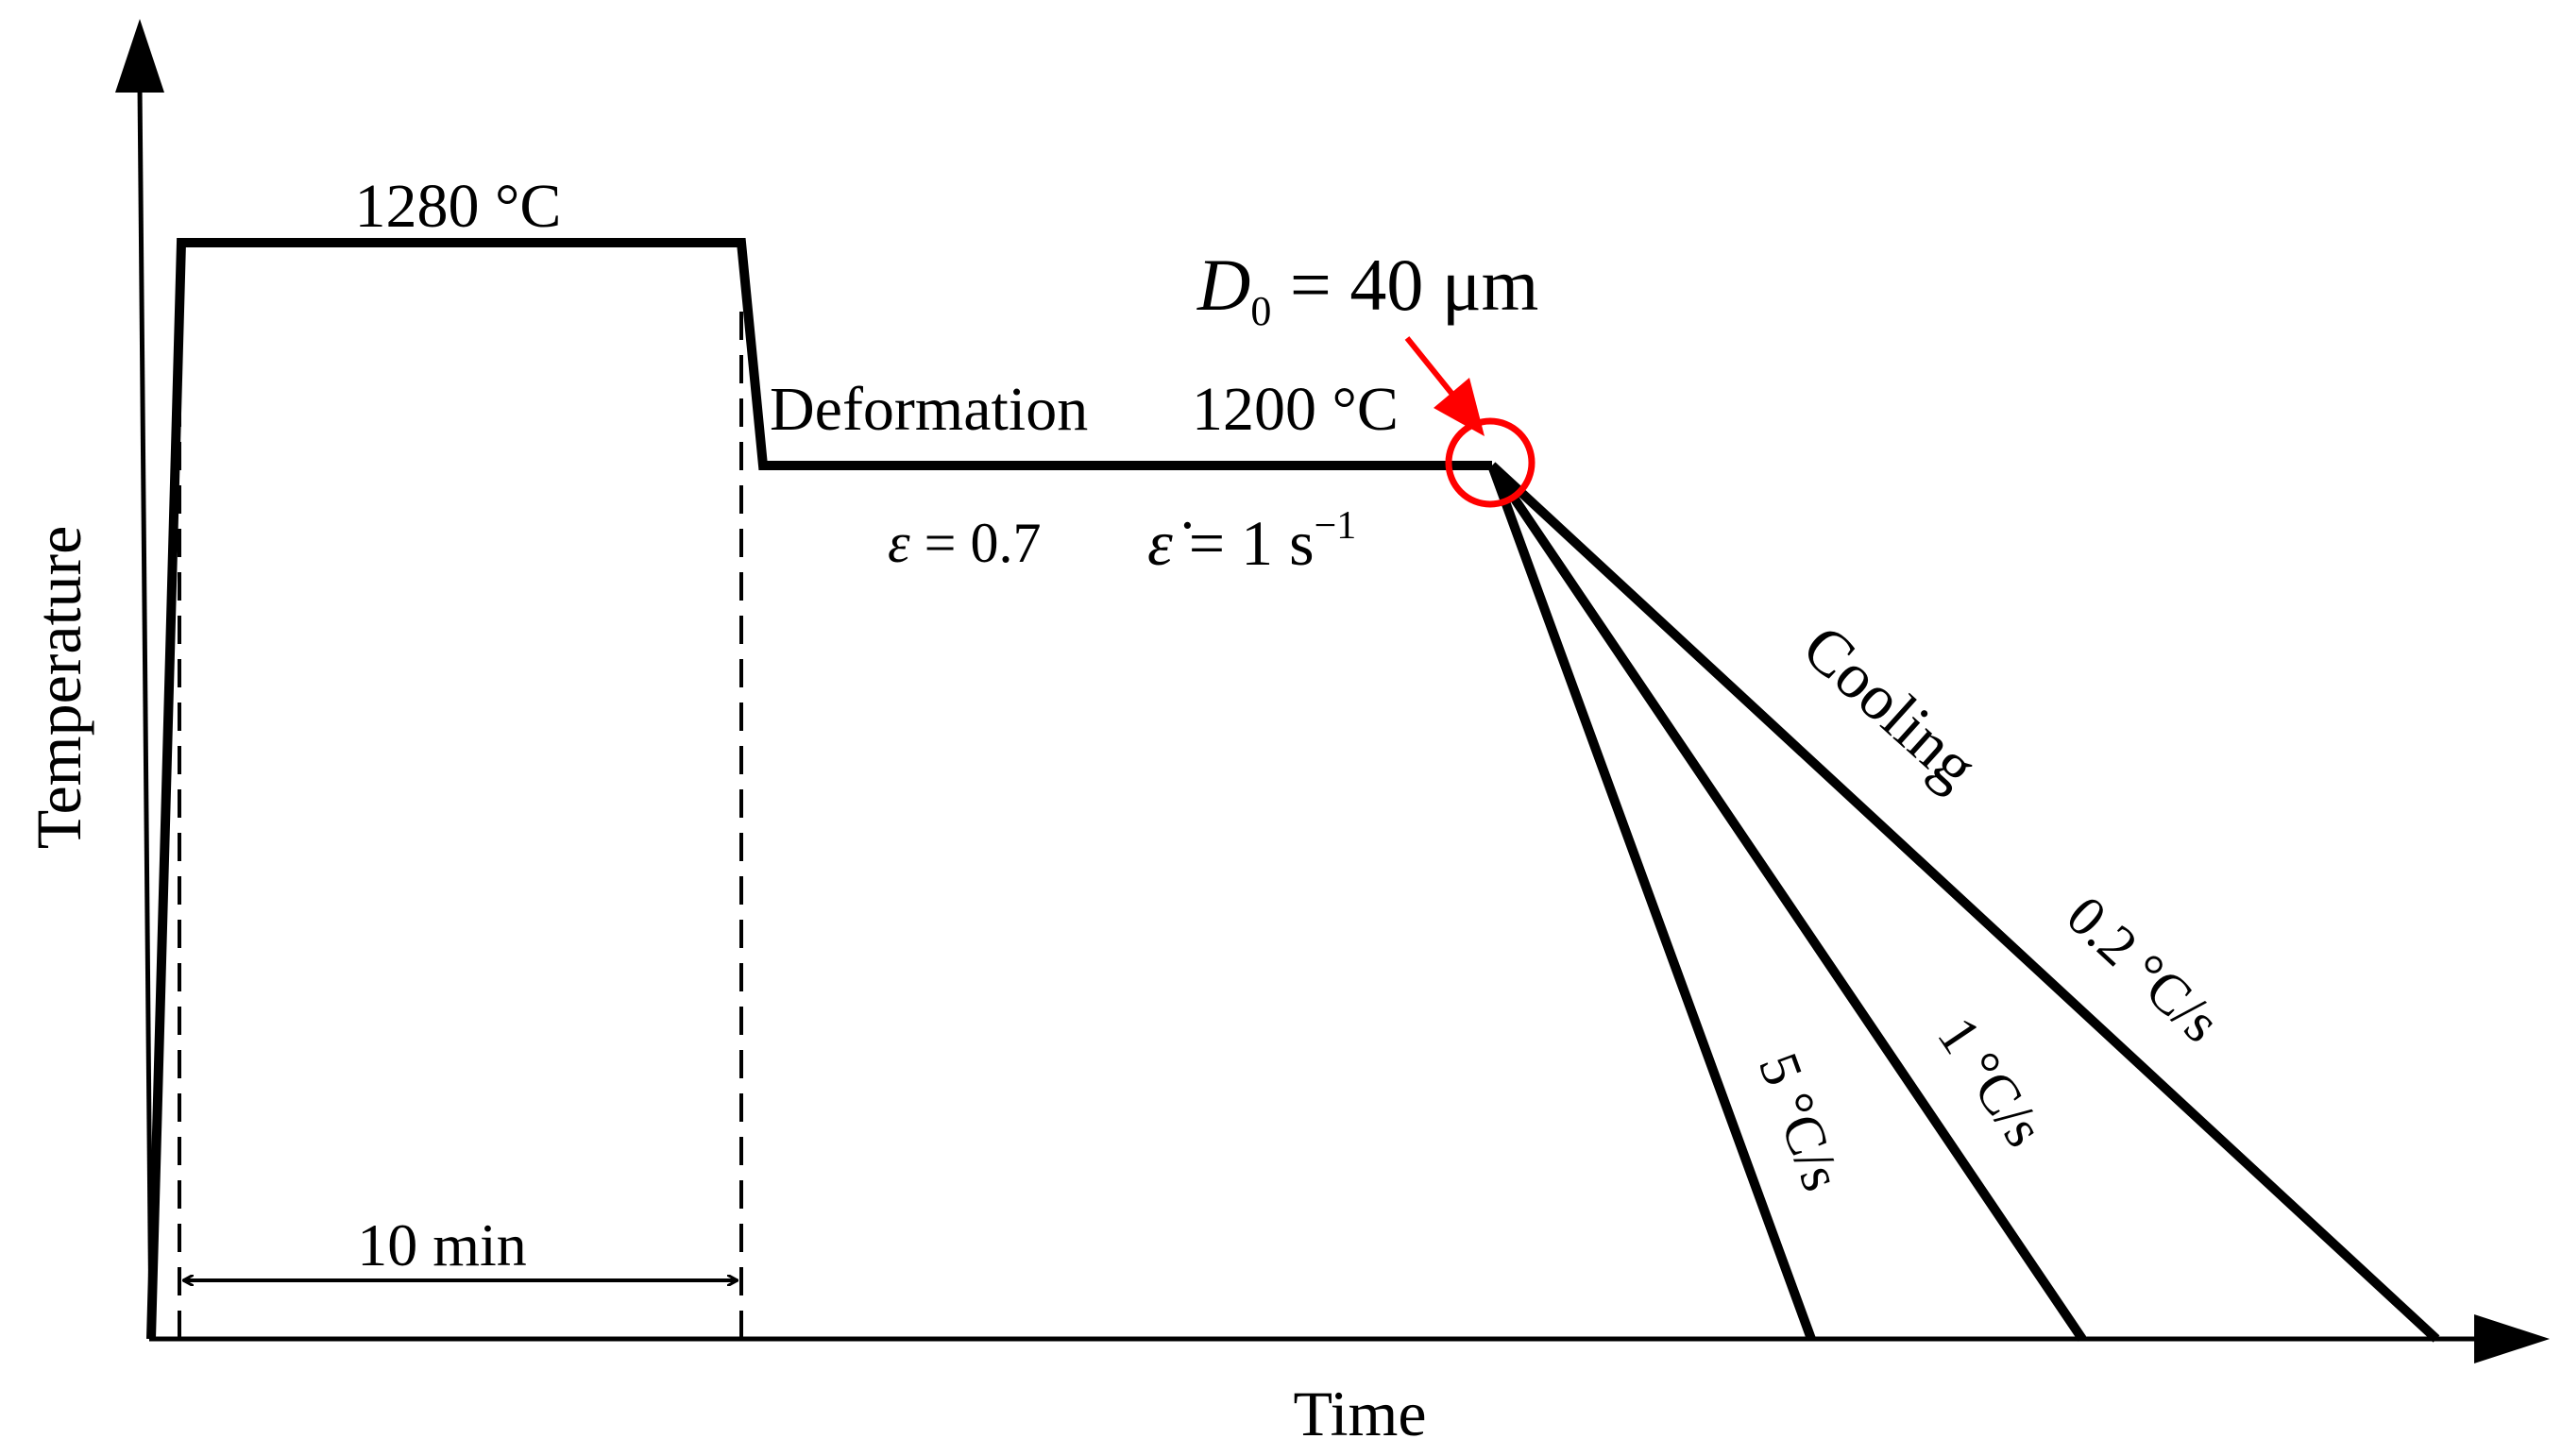  What do you see at coordinates (1430, 367) in the screenshot?
I see `grain-size-pointer-line` at bounding box center [1430, 367].